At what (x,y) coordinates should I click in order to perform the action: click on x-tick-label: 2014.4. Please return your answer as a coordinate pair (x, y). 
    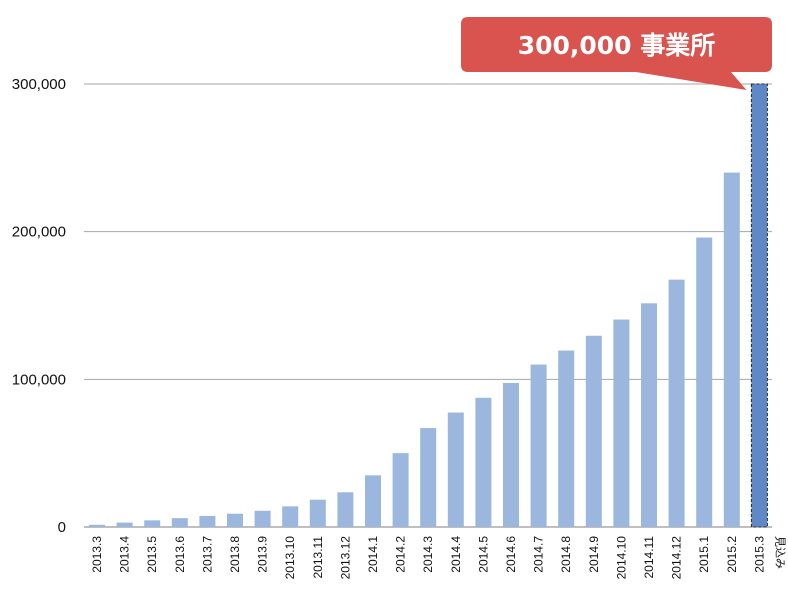
    Looking at the image, I should click on (456, 554).